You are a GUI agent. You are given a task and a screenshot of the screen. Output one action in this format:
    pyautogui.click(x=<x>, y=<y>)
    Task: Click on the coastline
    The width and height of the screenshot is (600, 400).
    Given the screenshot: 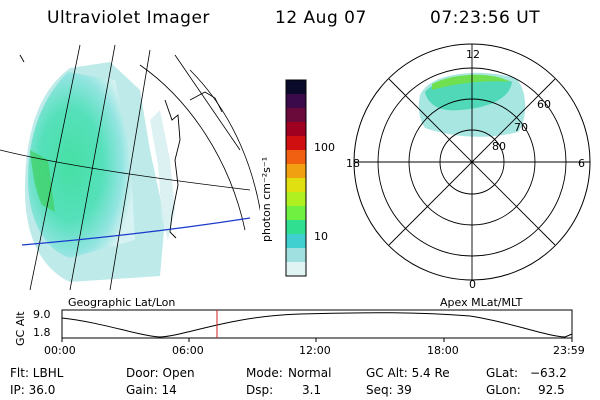 What is the action you would take?
    pyautogui.click(x=172, y=169)
    